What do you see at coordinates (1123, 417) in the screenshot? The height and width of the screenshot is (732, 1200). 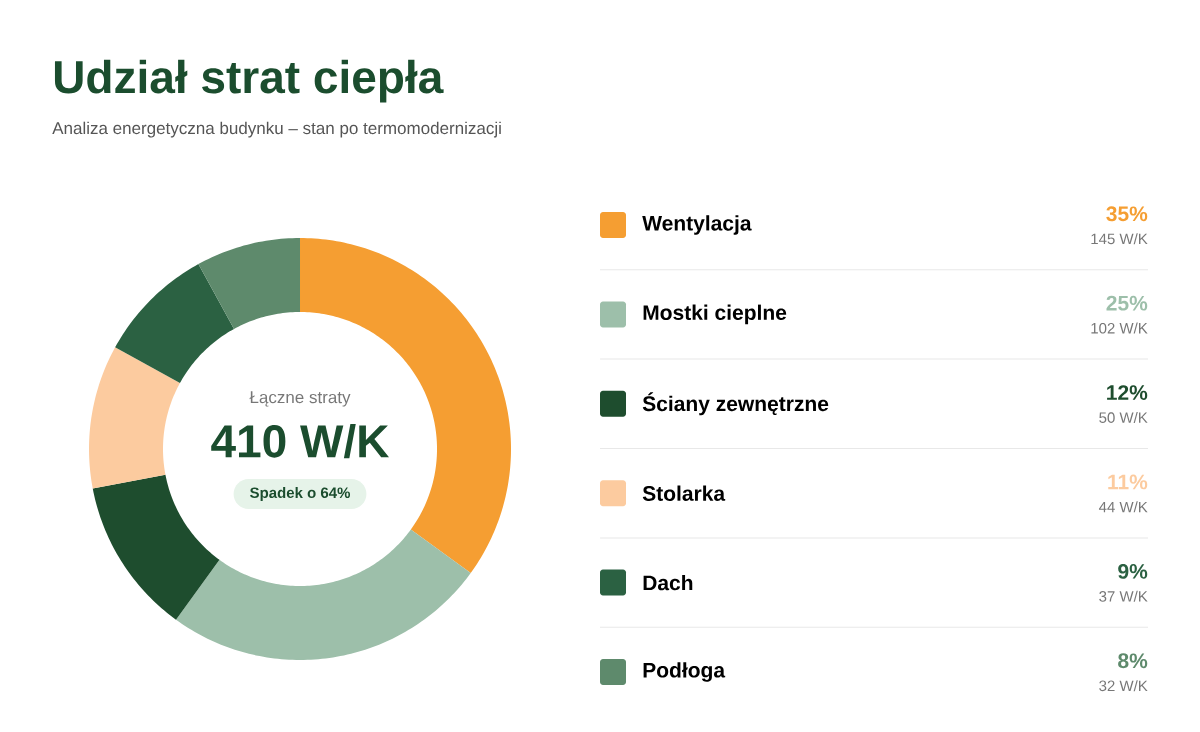 I see `text: 50 W/K` at bounding box center [1123, 417].